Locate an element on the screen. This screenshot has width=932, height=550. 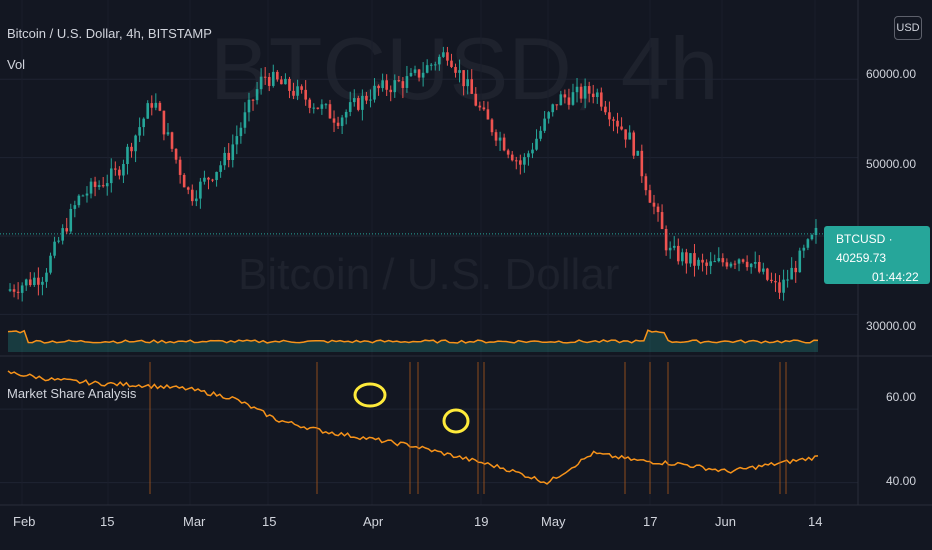
indicator-tick: 60.00 is located at coordinates (900, 397).